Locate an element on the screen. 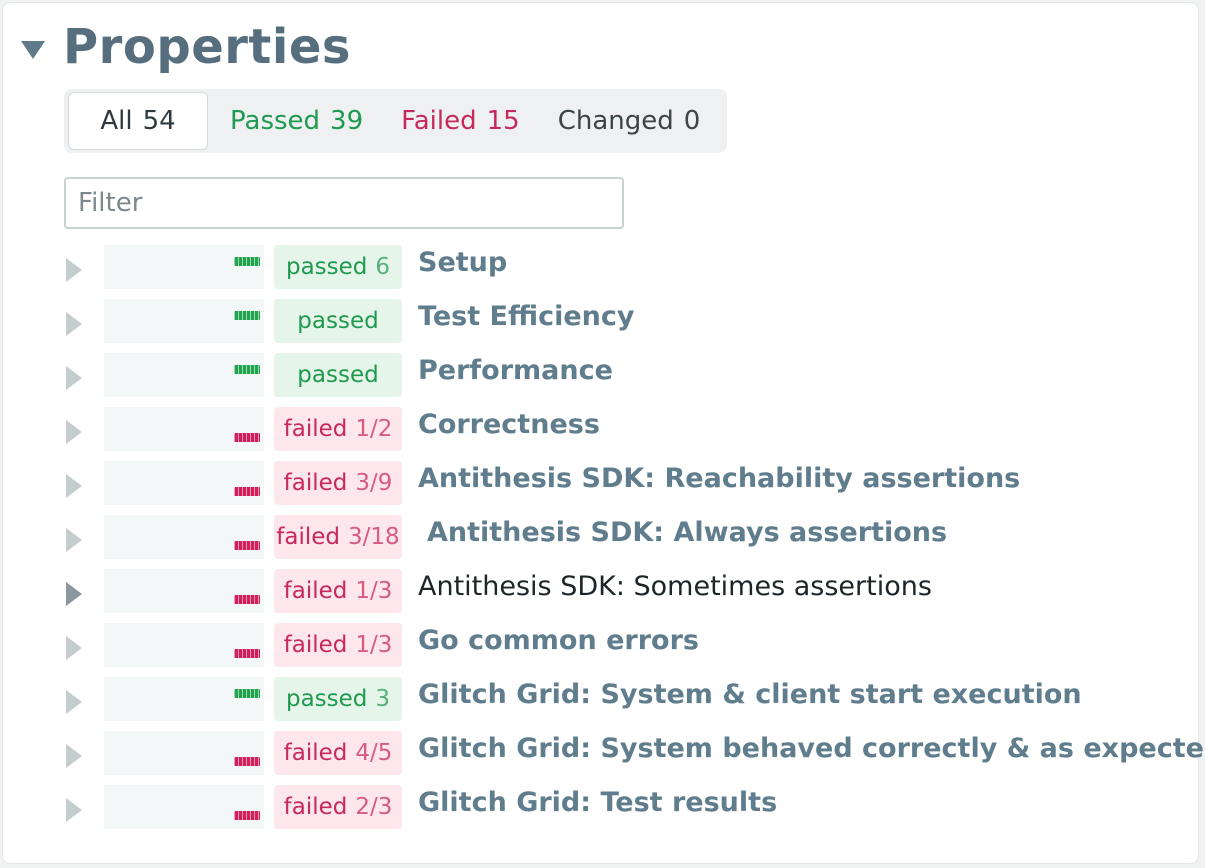  tab-count: 0 is located at coordinates (692, 121).